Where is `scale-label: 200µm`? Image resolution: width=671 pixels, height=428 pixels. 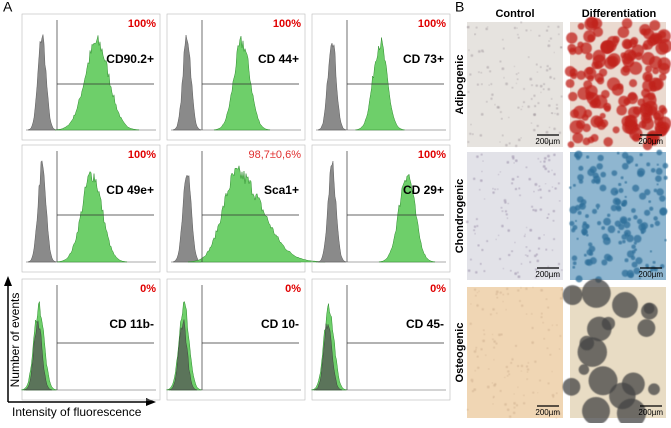 scale-label: 200µm is located at coordinates (547, 274).